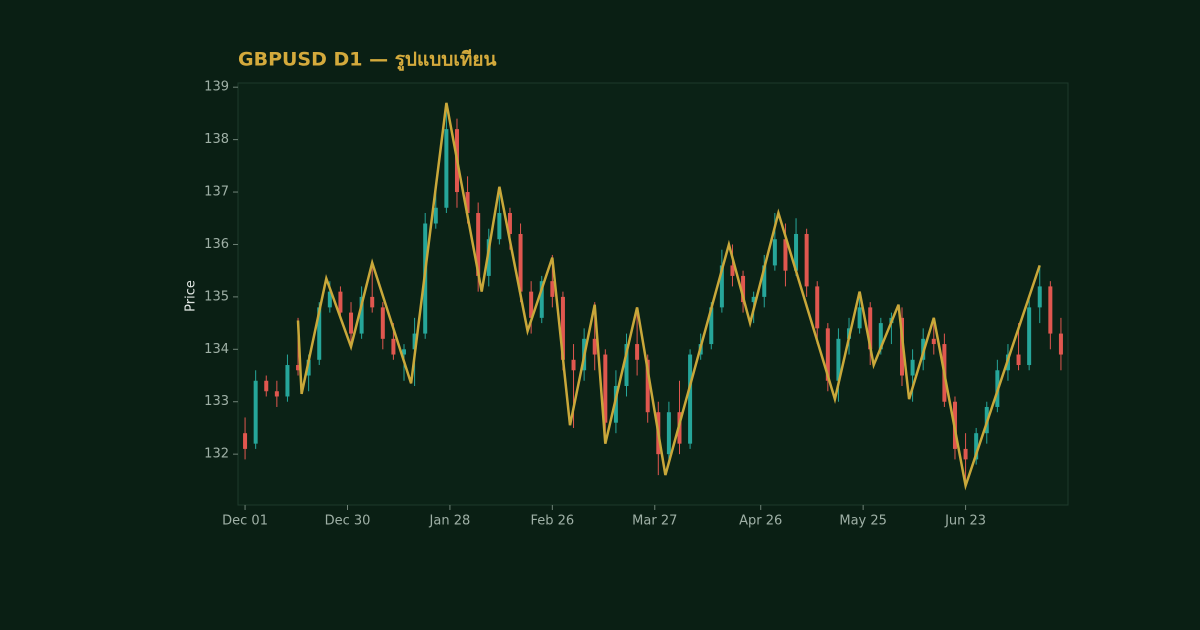 The image size is (1200, 630). What do you see at coordinates (216, 454) in the screenshot?
I see `y-tick-label: 132` at bounding box center [216, 454].